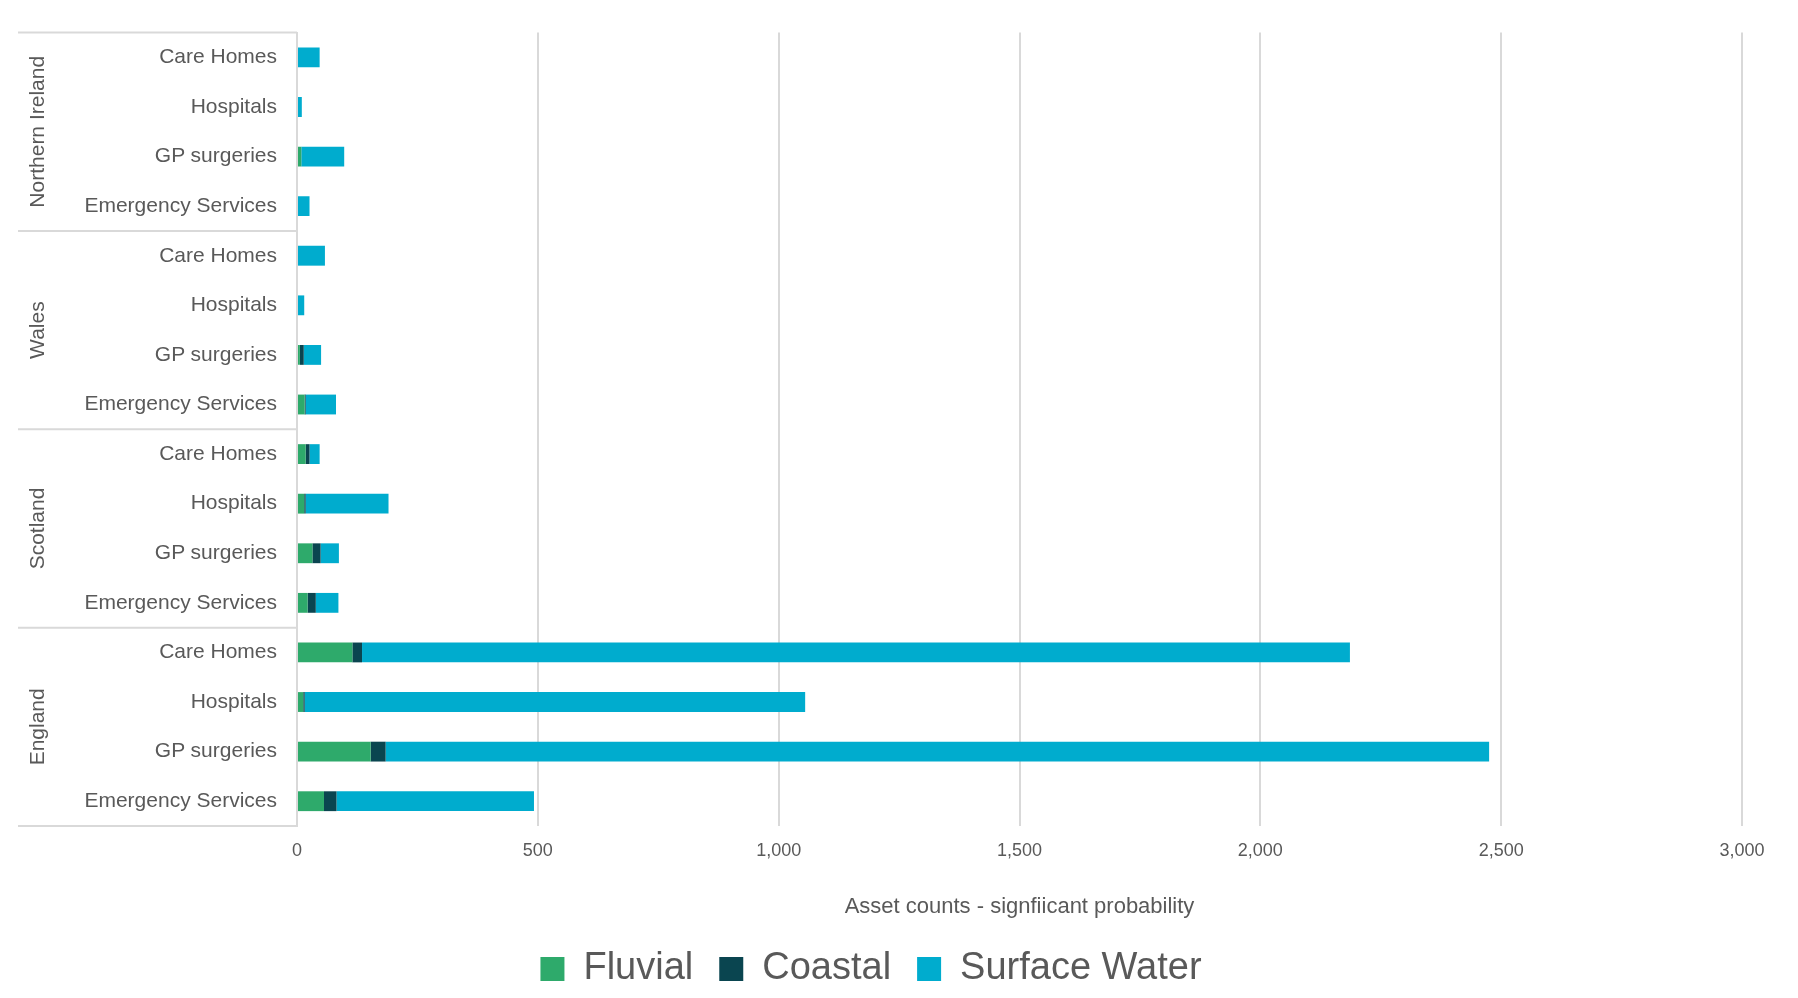  What do you see at coordinates (1081, 966) in the screenshot?
I see `legend-label: Surface Water` at bounding box center [1081, 966].